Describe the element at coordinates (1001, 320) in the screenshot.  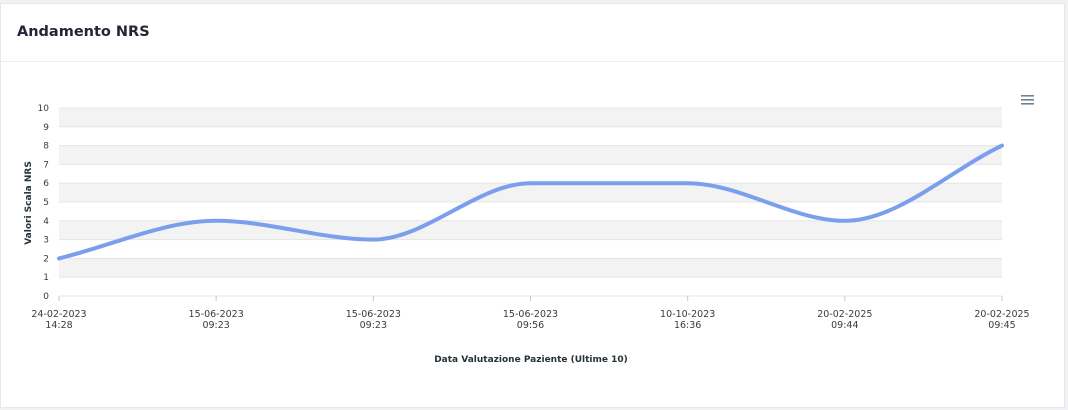
I see `x-tick-label: 20-02-2025 09:45` at that location.